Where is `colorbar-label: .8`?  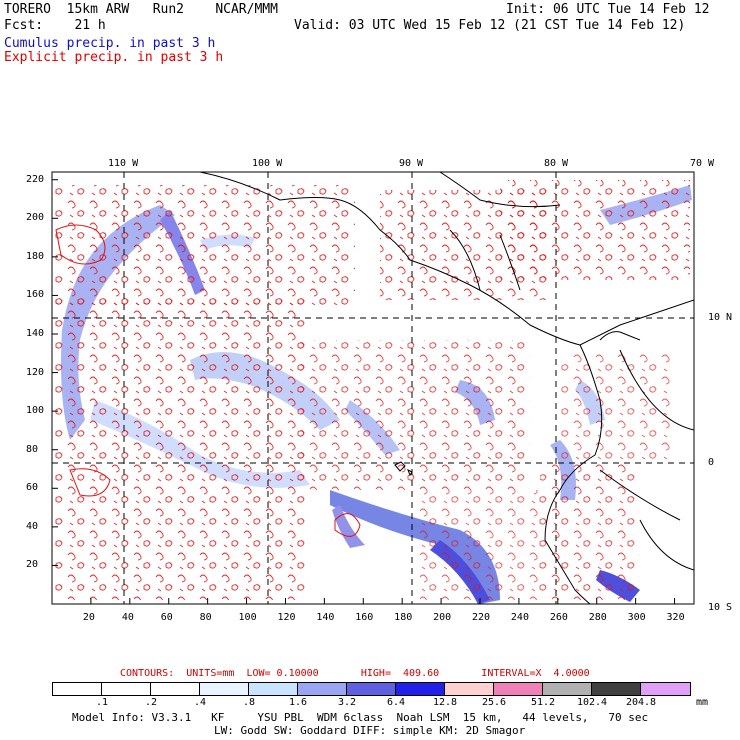
colorbar-label: .8 is located at coordinates (249, 702).